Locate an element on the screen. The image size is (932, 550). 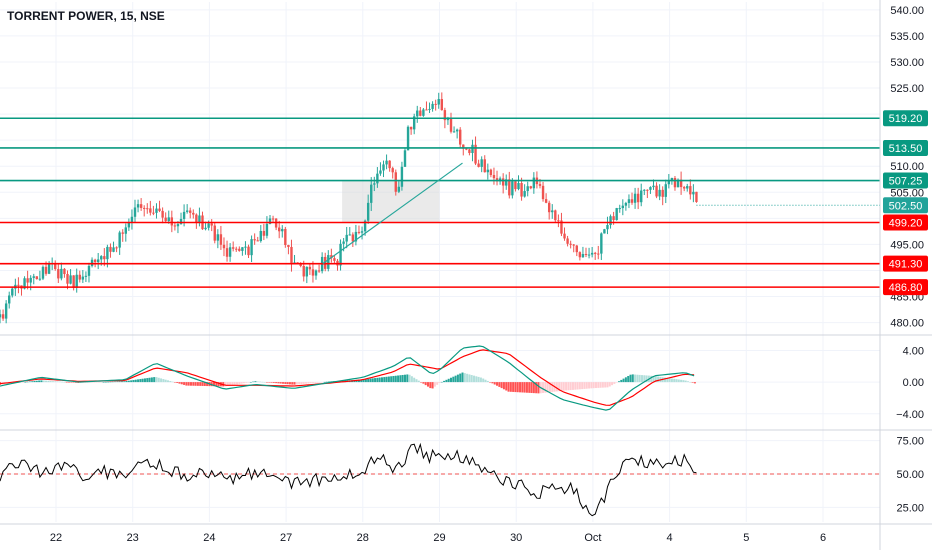
x-tick-label: Oct is located at coordinates (592, 538).